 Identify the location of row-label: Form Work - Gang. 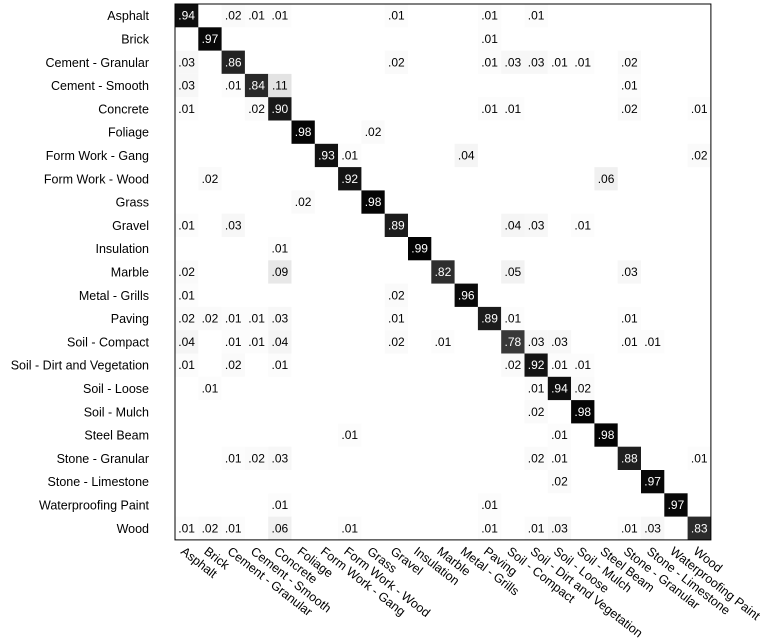
(97, 156).